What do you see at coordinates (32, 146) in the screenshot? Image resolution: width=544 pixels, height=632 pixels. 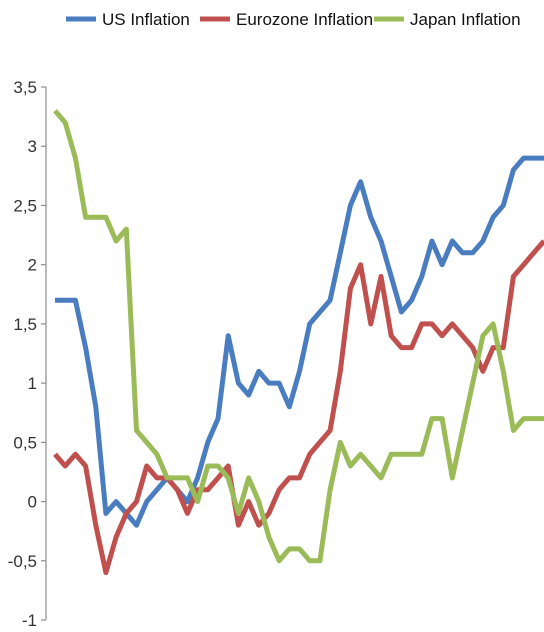 I see `y-tick-label: 3` at bounding box center [32, 146].